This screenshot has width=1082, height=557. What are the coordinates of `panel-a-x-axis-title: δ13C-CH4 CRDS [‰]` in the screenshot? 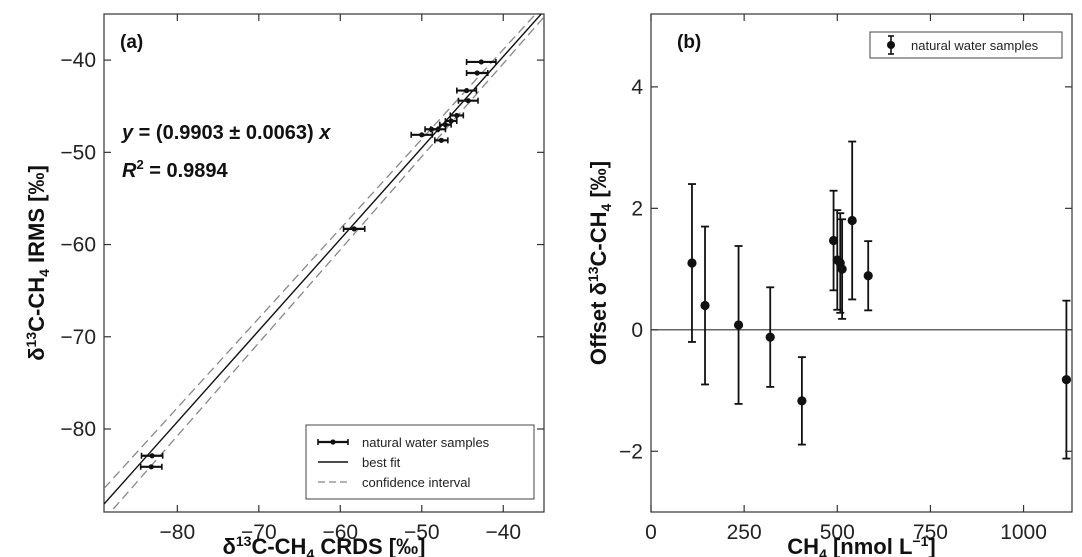 It's located at (324, 545).